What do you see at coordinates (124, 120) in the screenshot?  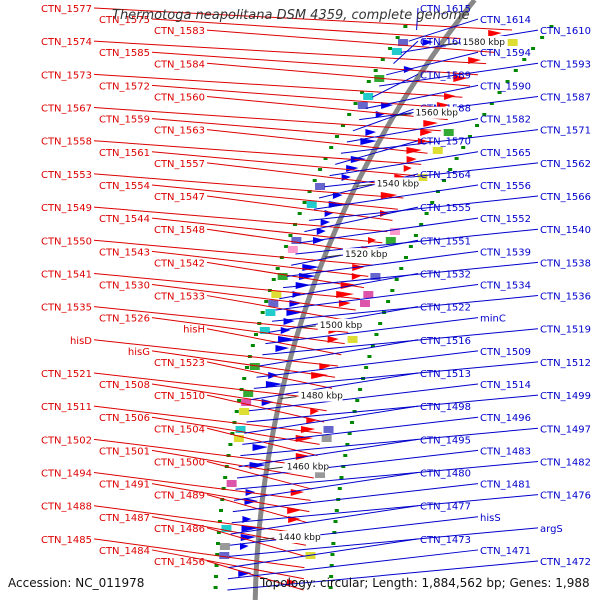 I see `gene-label: CTN_1559` at bounding box center [124, 120].